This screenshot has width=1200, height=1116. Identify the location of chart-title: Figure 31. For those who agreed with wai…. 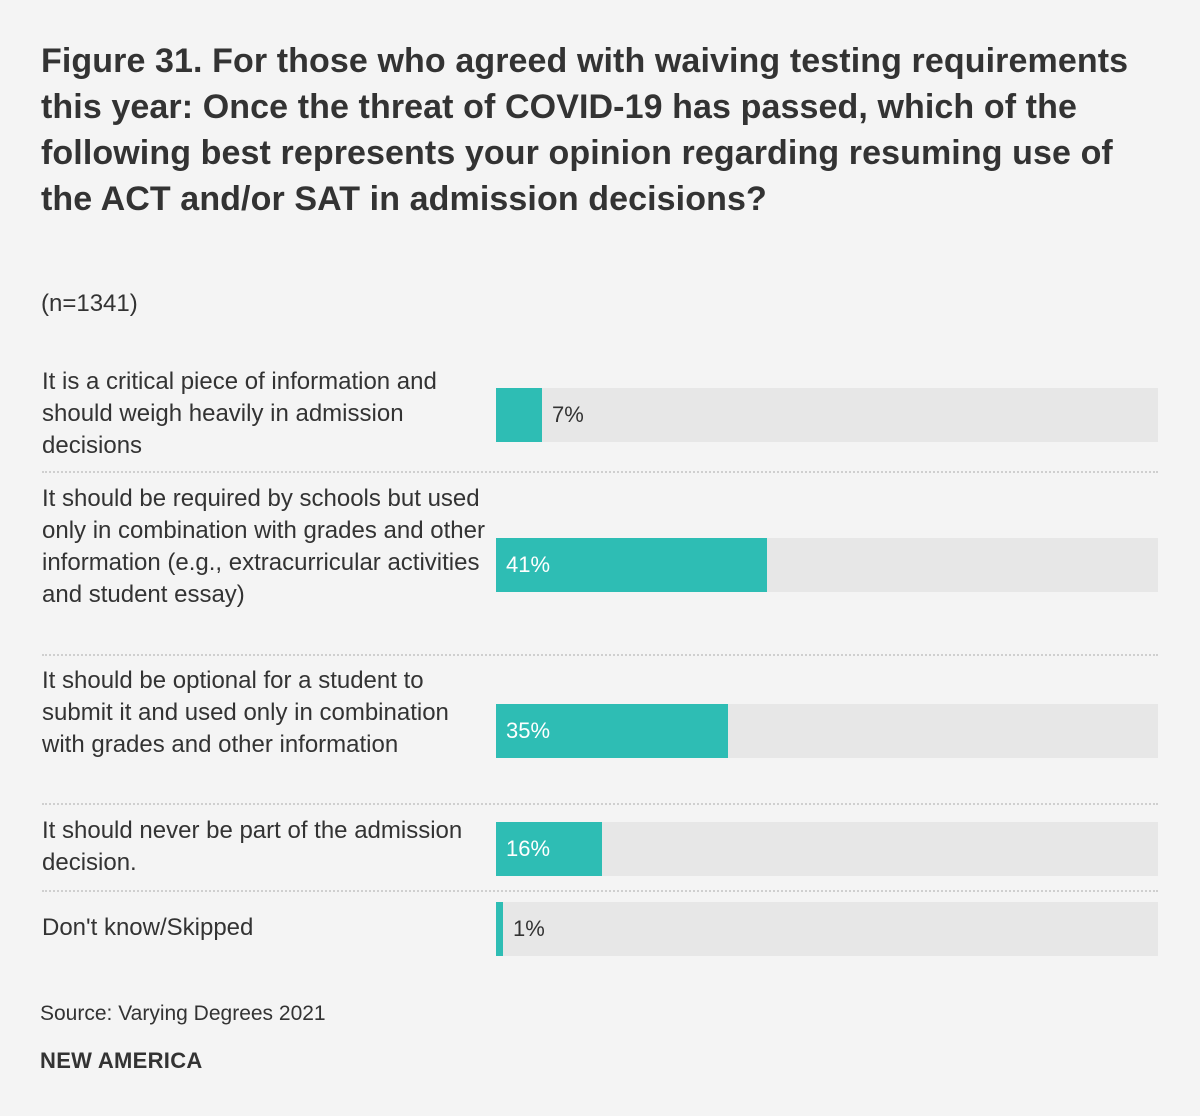
(585, 130).